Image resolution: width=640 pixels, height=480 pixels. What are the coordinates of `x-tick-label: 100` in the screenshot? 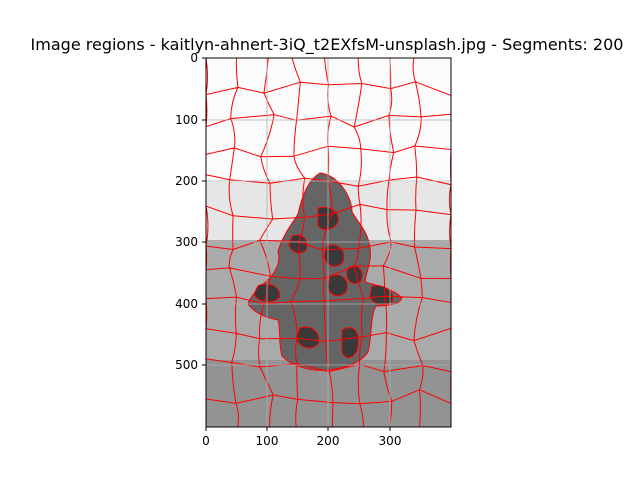 It's located at (267, 441).